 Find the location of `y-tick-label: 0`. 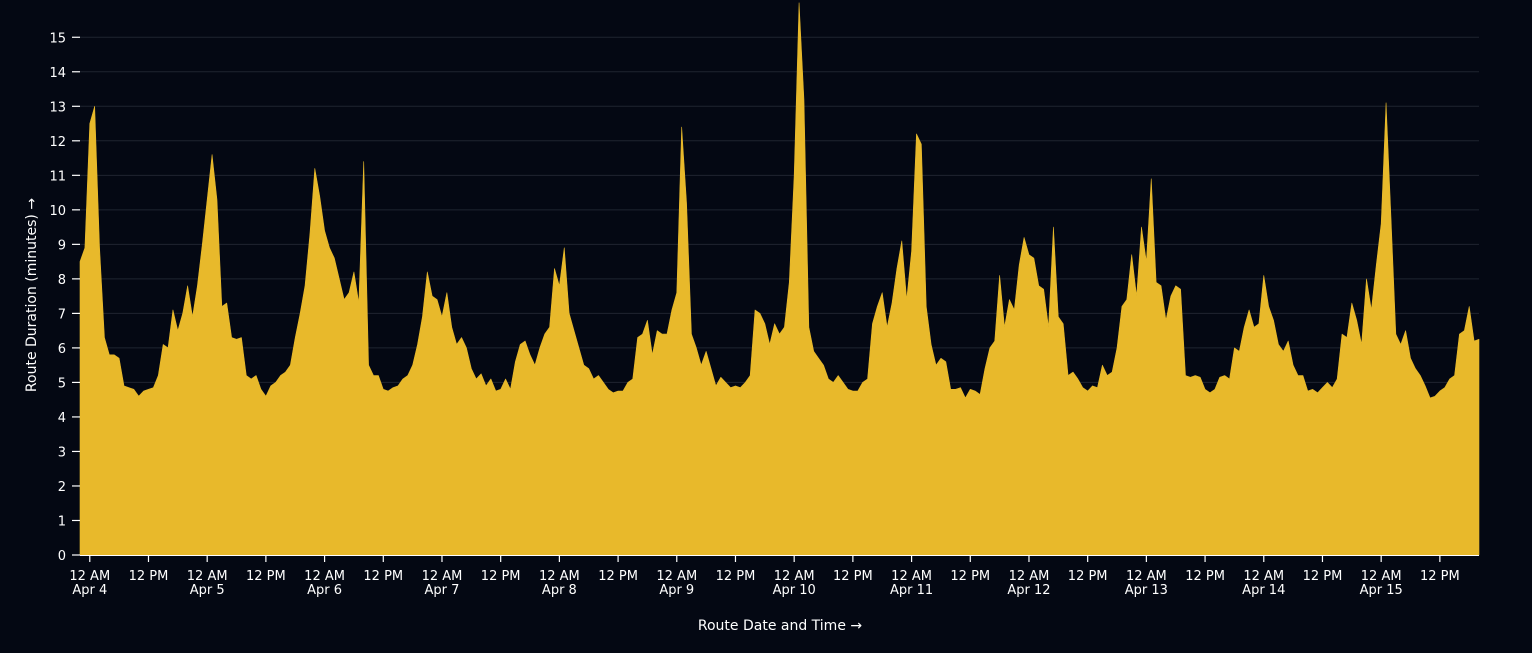

y-tick-label: 0 is located at coordinates (62, 556).